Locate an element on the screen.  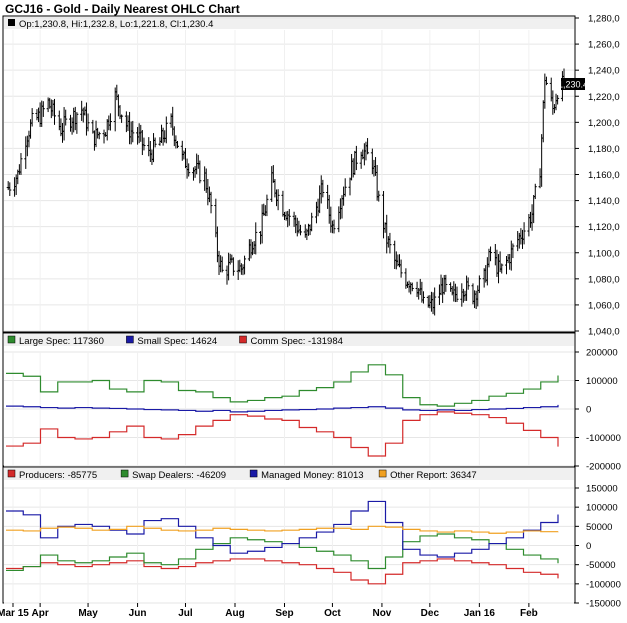
x-tick-label: Jan 16 is located at coordinates (480, 613).